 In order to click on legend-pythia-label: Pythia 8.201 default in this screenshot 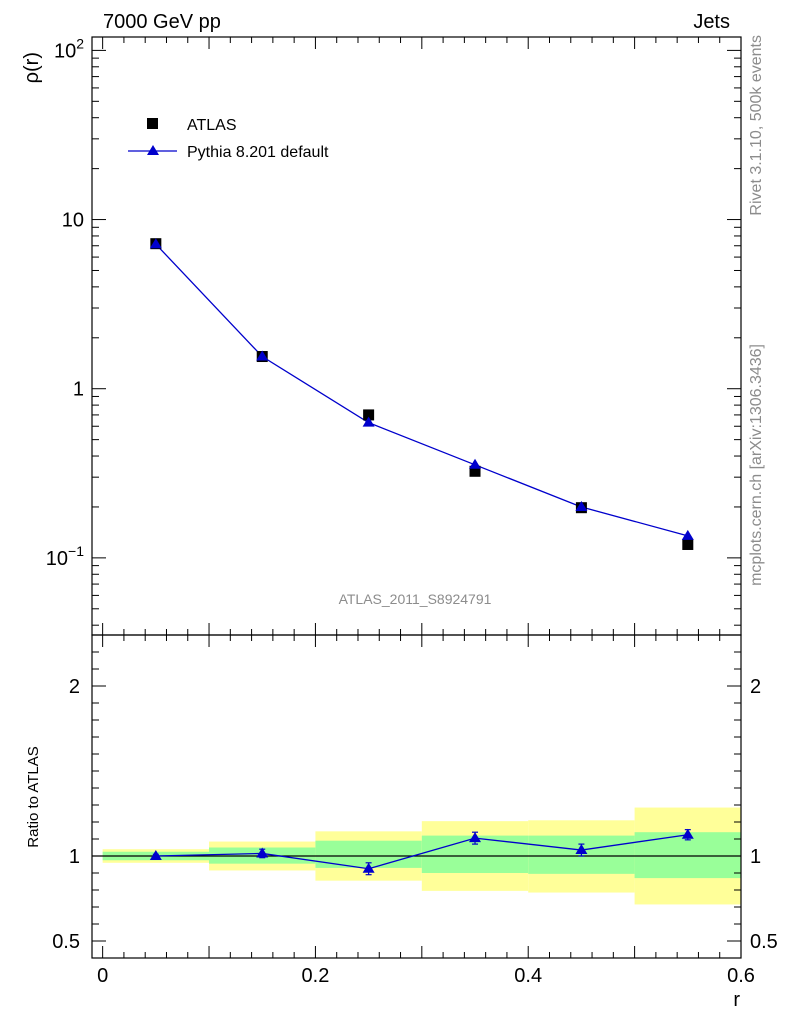, I will do `click(258, 152)`.